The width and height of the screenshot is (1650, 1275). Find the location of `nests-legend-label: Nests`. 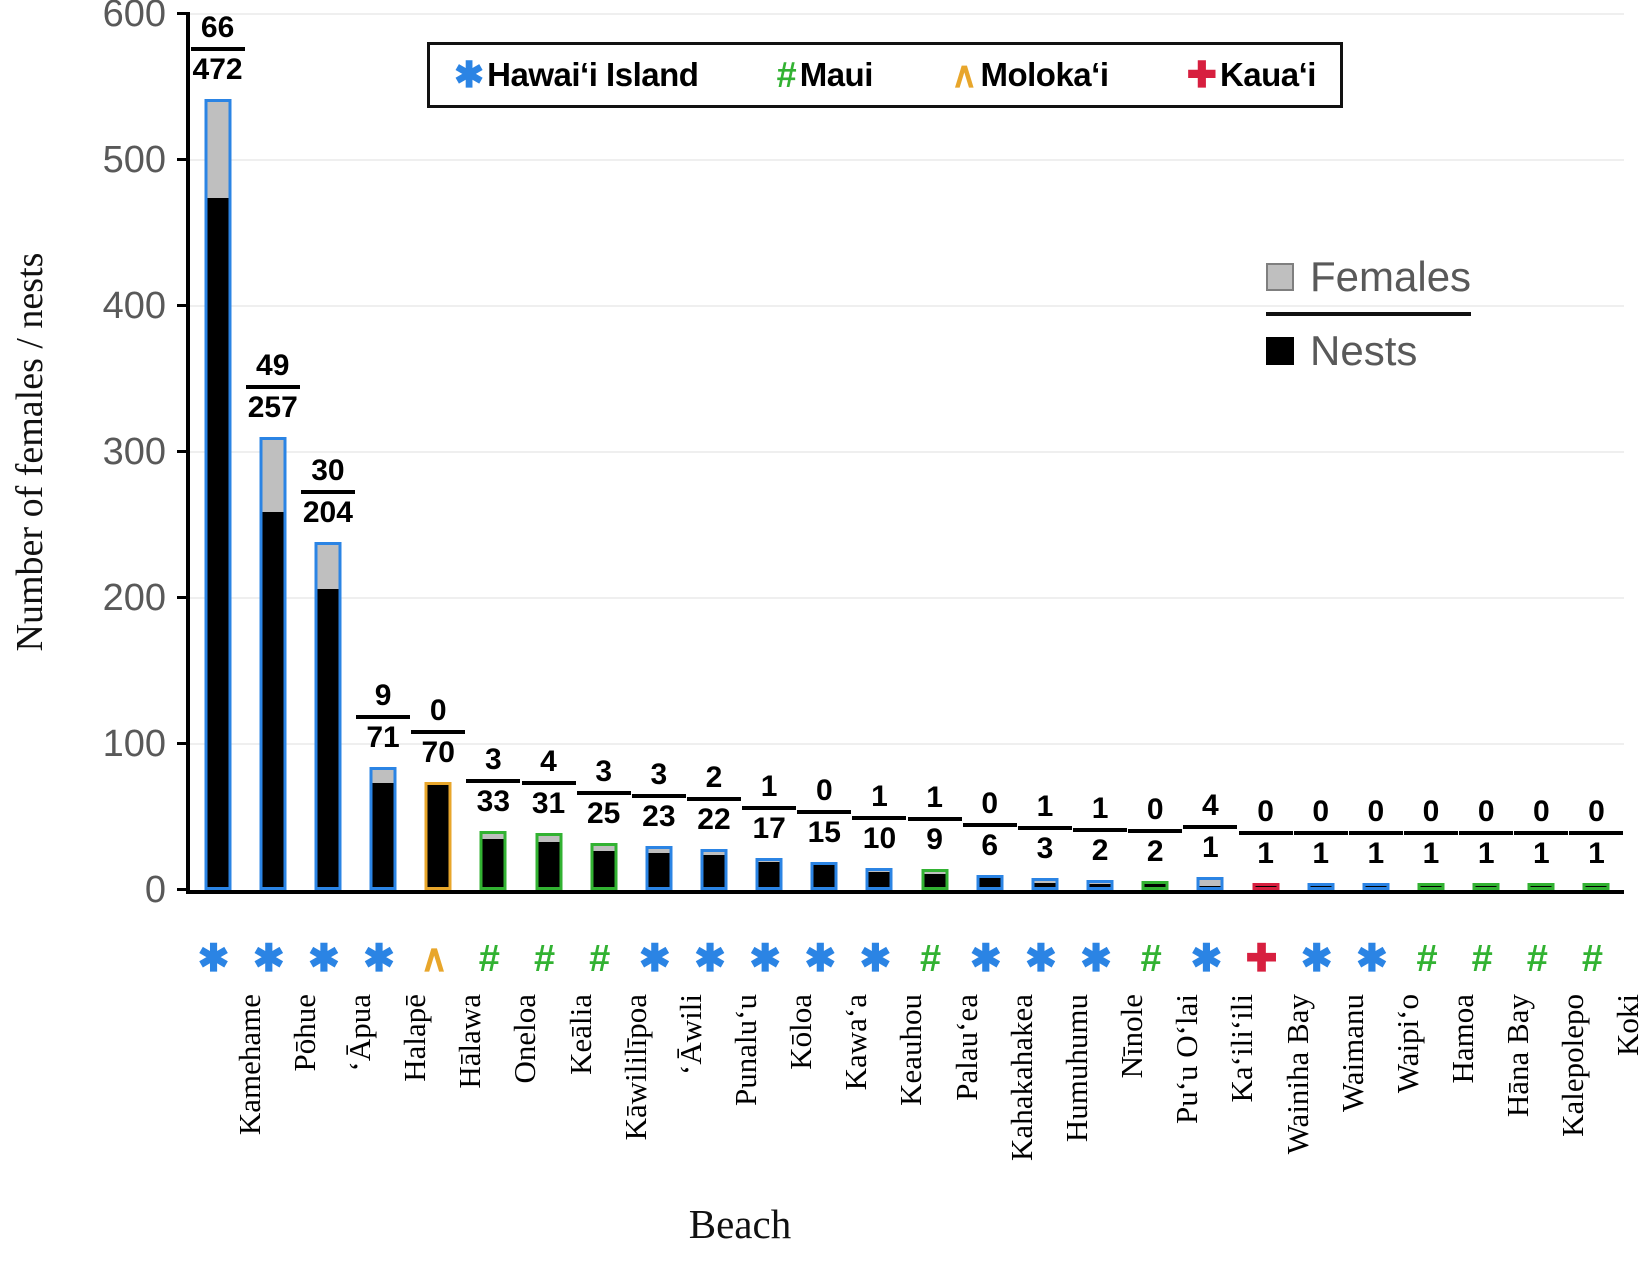

nests-legend-label: Nests is located at coordinates (1364, 350).